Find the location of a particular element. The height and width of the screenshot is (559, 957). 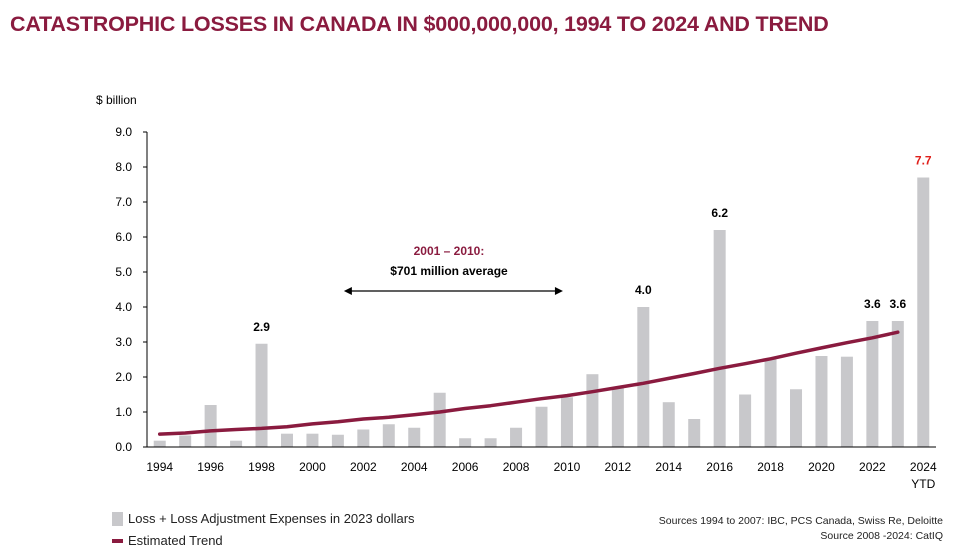

x-tick-sublabel: YTD is located at coordinates (923, 484).